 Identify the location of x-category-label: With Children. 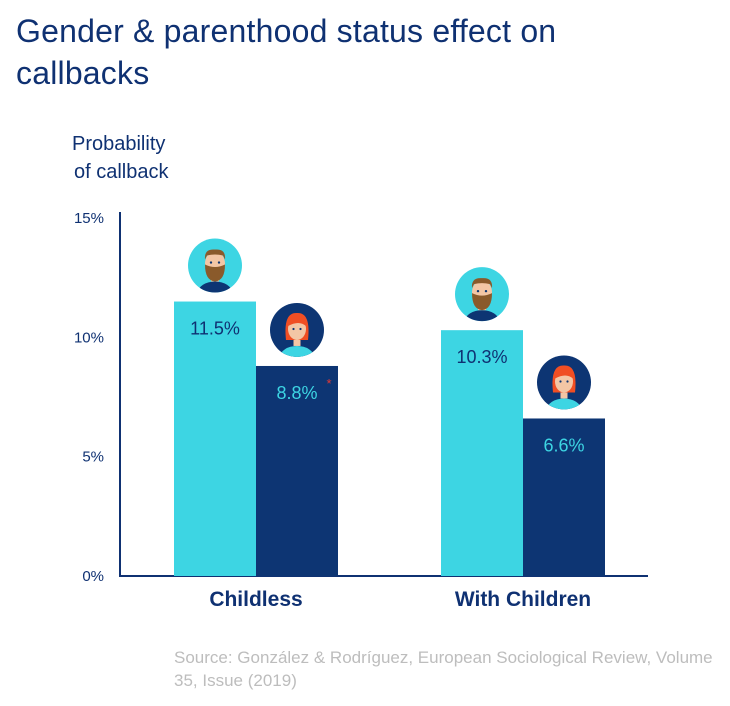
(523, 599).